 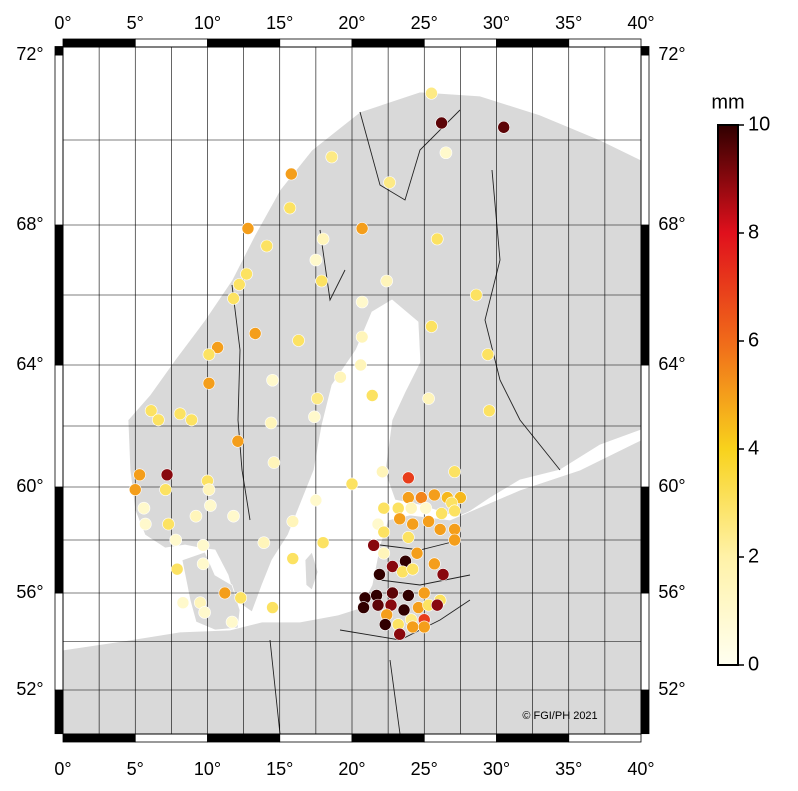 What do you see at coordinates (671, 54) in the screenshot?
I see `y-tick-label: 72°` at bounding box center [671, 54].